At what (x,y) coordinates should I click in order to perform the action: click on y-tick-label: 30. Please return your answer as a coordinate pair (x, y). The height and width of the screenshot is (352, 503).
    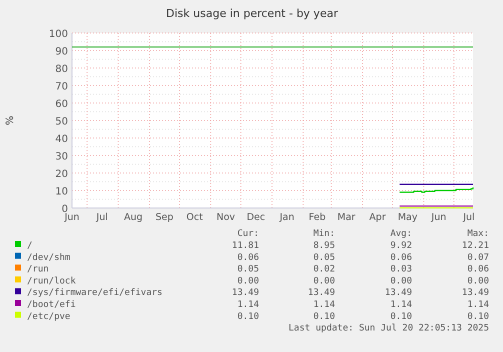
    Looking at the image, I should click on (61, 157).